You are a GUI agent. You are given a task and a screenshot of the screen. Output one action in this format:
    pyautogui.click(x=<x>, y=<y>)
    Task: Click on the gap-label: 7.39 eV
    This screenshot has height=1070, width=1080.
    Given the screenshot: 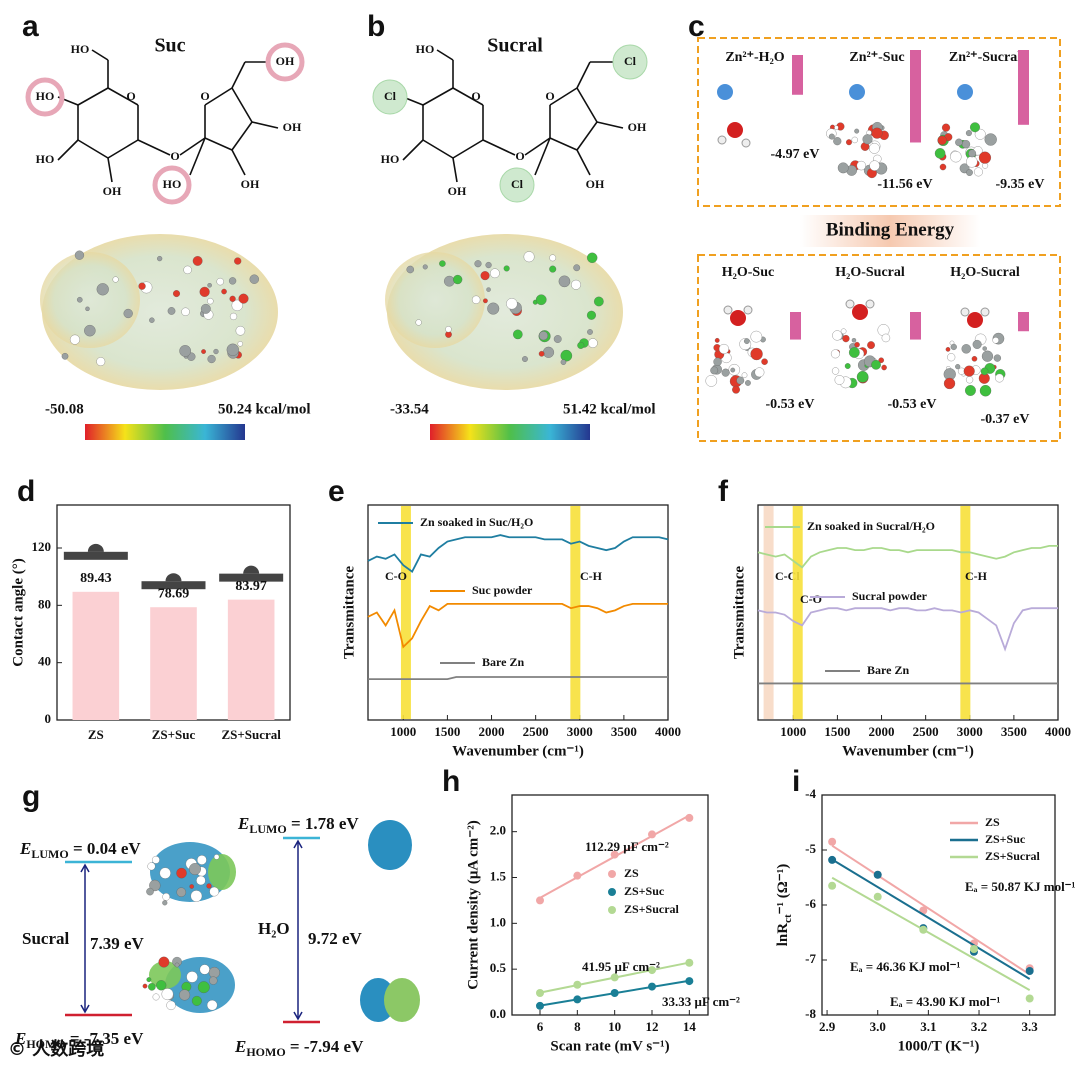 What is the action you would take?
    pyautogui.click(x=117, y=943)
    